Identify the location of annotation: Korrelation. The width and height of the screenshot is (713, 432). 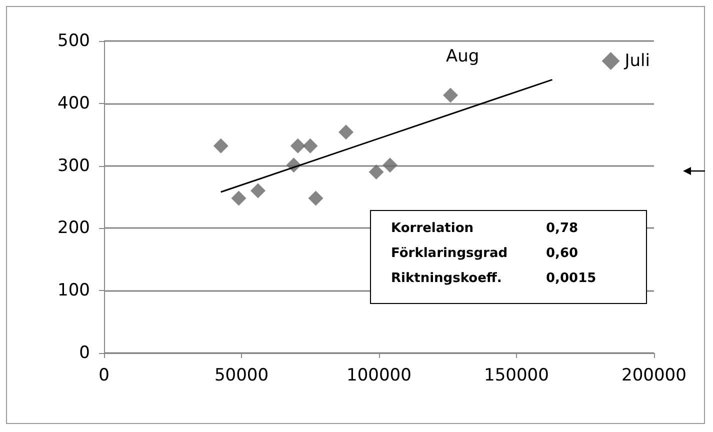
(433, 229).